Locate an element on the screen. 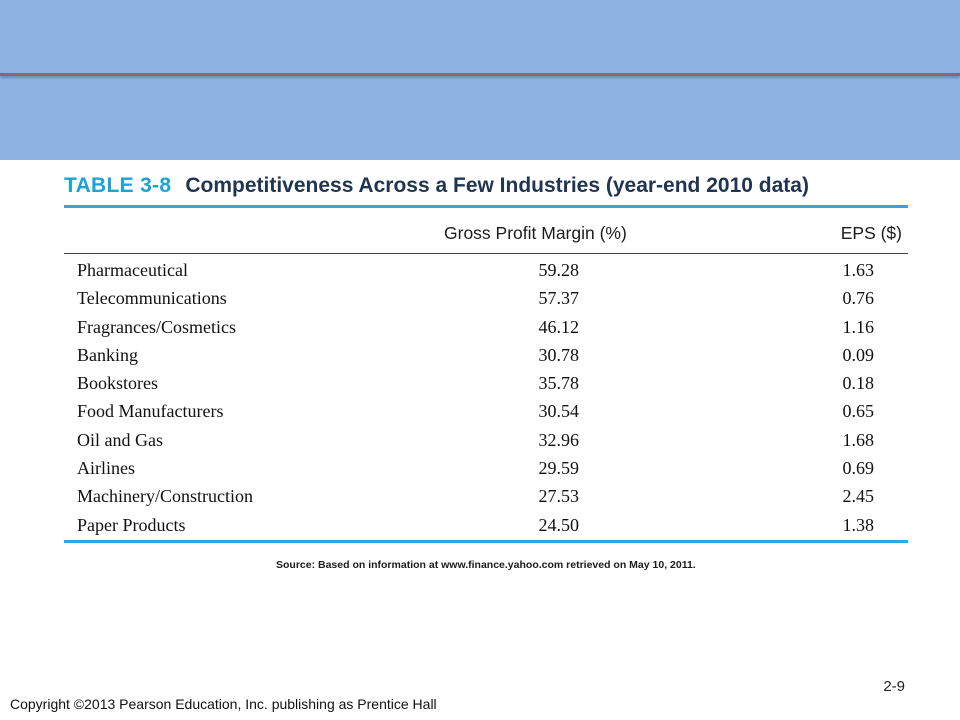  gross-profit-margin-cell: 32.96 is located at coordinates (559, 439).